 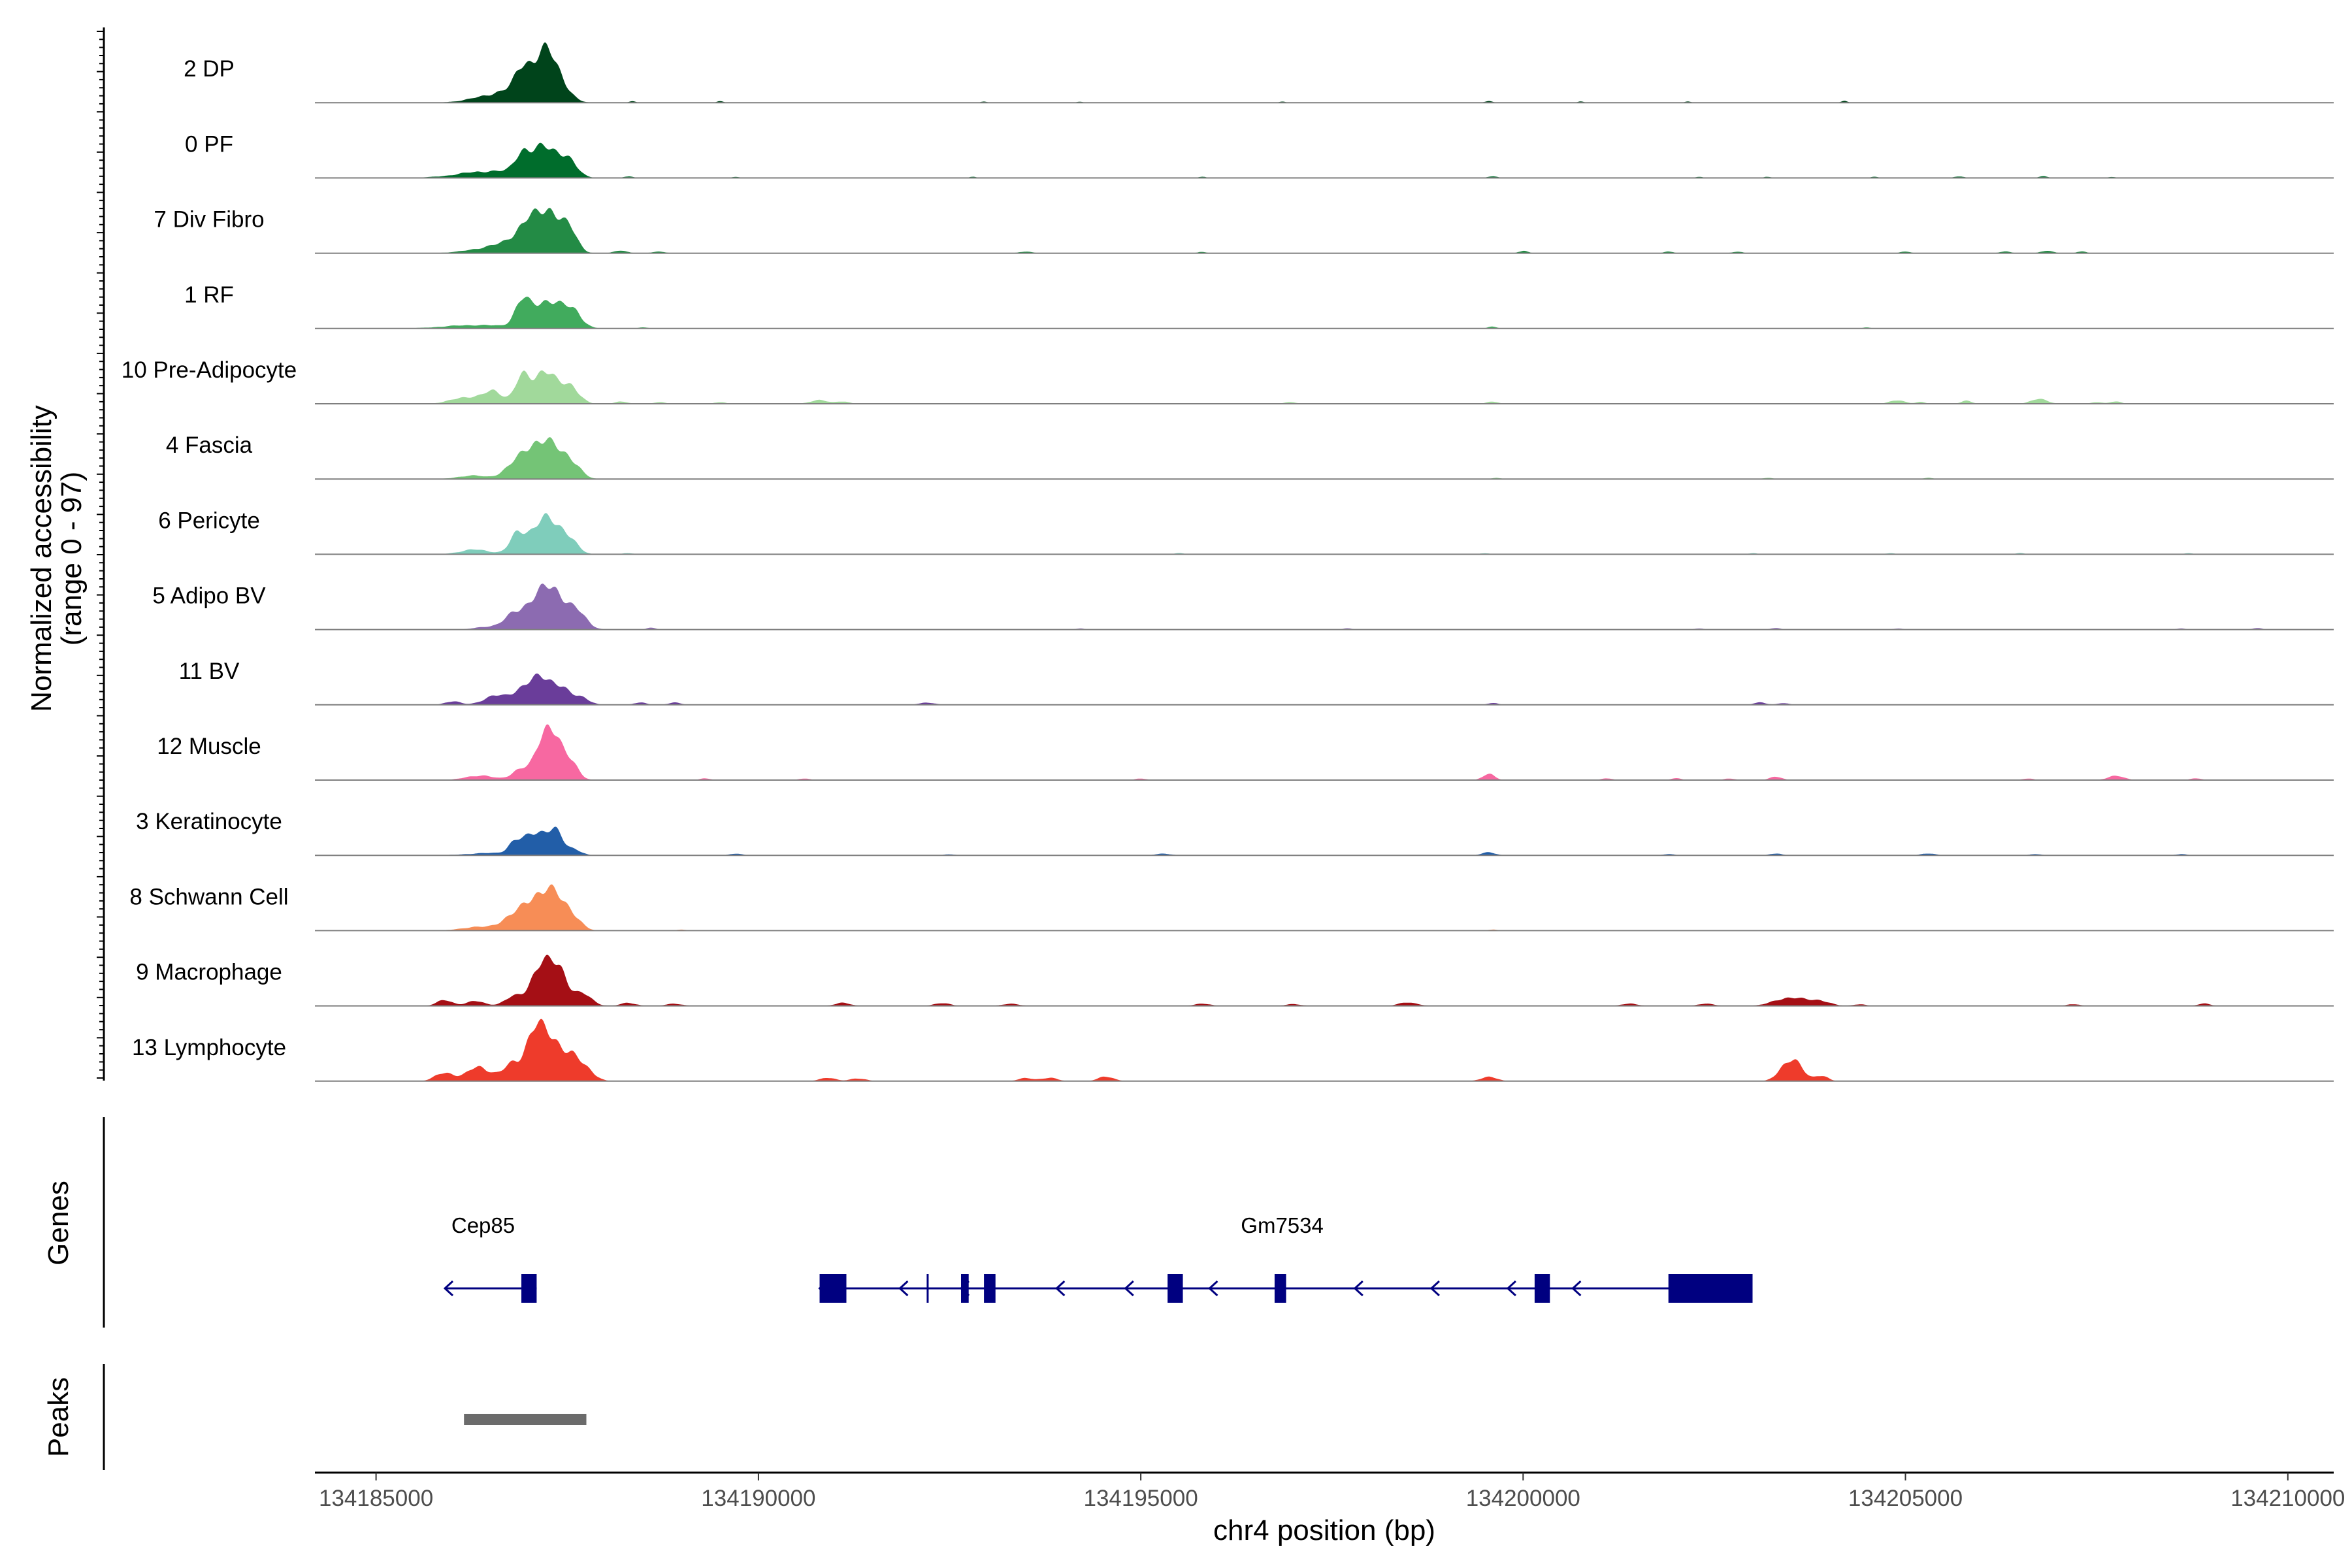 I want to click on track-3: 7 Div Fibro, so click(x=1244, y=230).